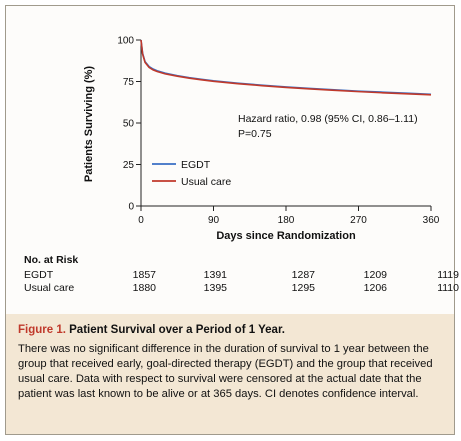  What do you see at coordinates (129, 124) in the screenshot?
I see `y-tick-label: 50` at bounding box center [129, 124].